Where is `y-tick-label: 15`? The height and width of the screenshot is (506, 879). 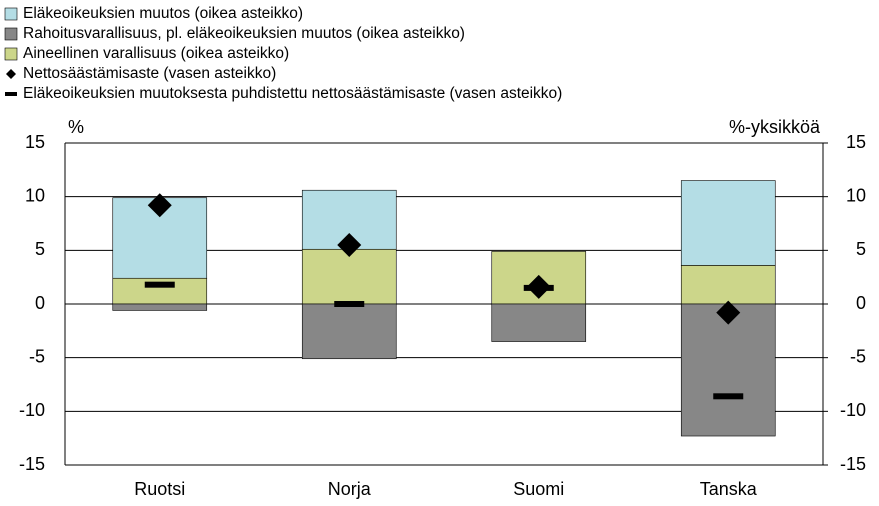 y-tick-label: 15 is located at coordinates (35, 142).